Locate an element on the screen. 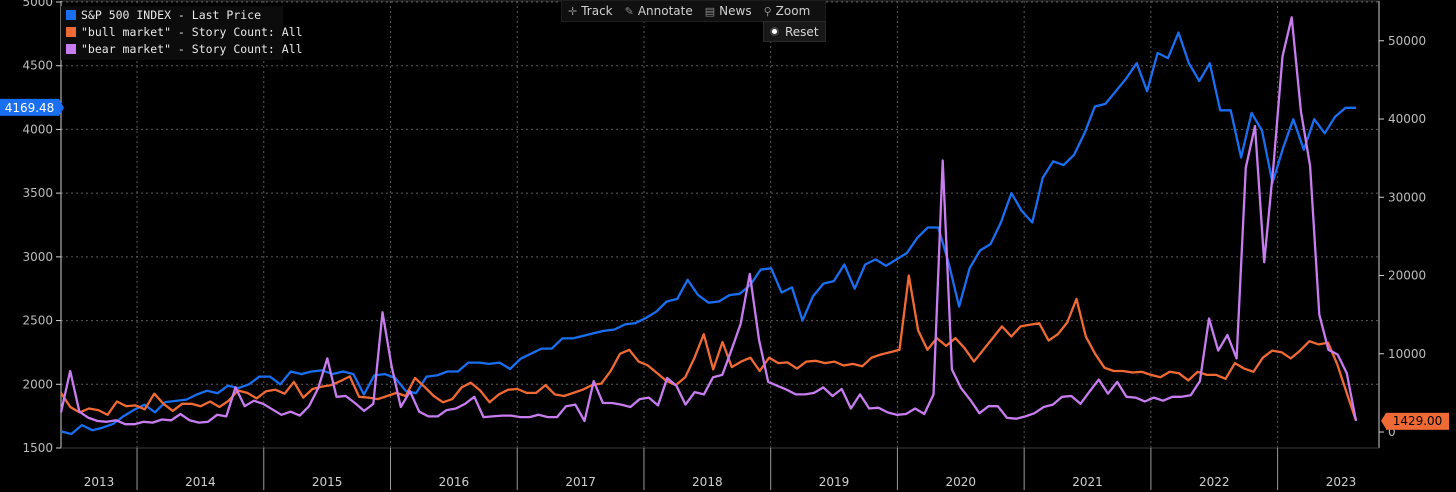  left-axis: 1500 2000 2500 3000 3500 4000 4500 5000 is located at coordinates (42, 227).